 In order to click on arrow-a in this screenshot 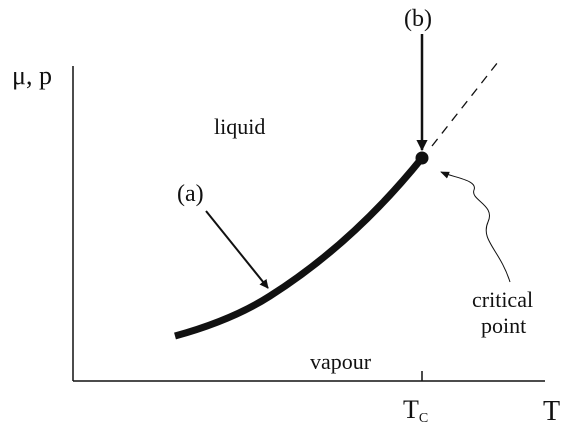, I will do `click(237, 249)`.